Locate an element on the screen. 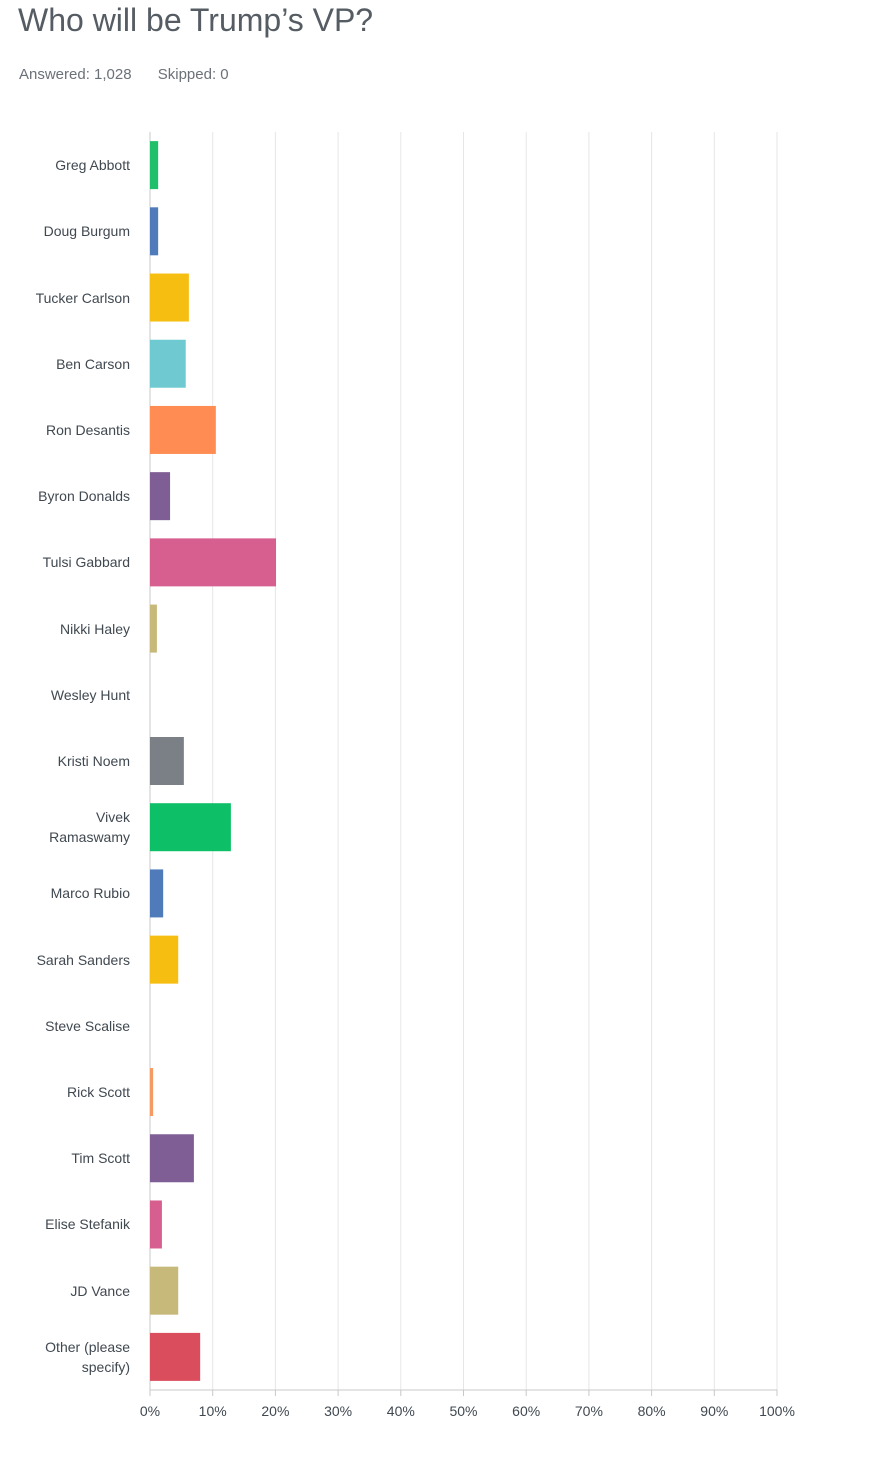 This screenshot has height=1476, width=869. y-tick-label: JD Vance is located at coordinates (100, 1290).